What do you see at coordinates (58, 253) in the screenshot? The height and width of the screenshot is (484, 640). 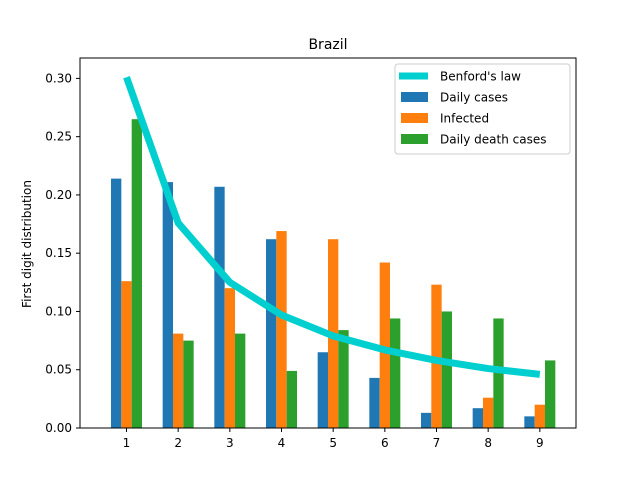 I see `y-tick-label: 0.15` at bounding box center [58, 253].